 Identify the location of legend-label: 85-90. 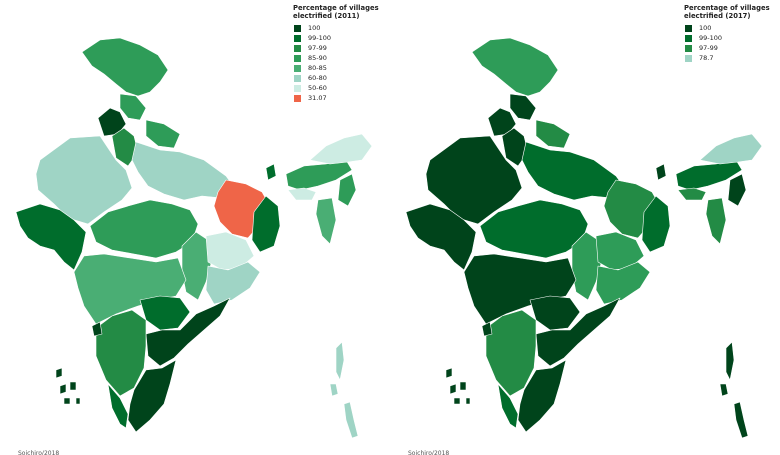
(317, 58).